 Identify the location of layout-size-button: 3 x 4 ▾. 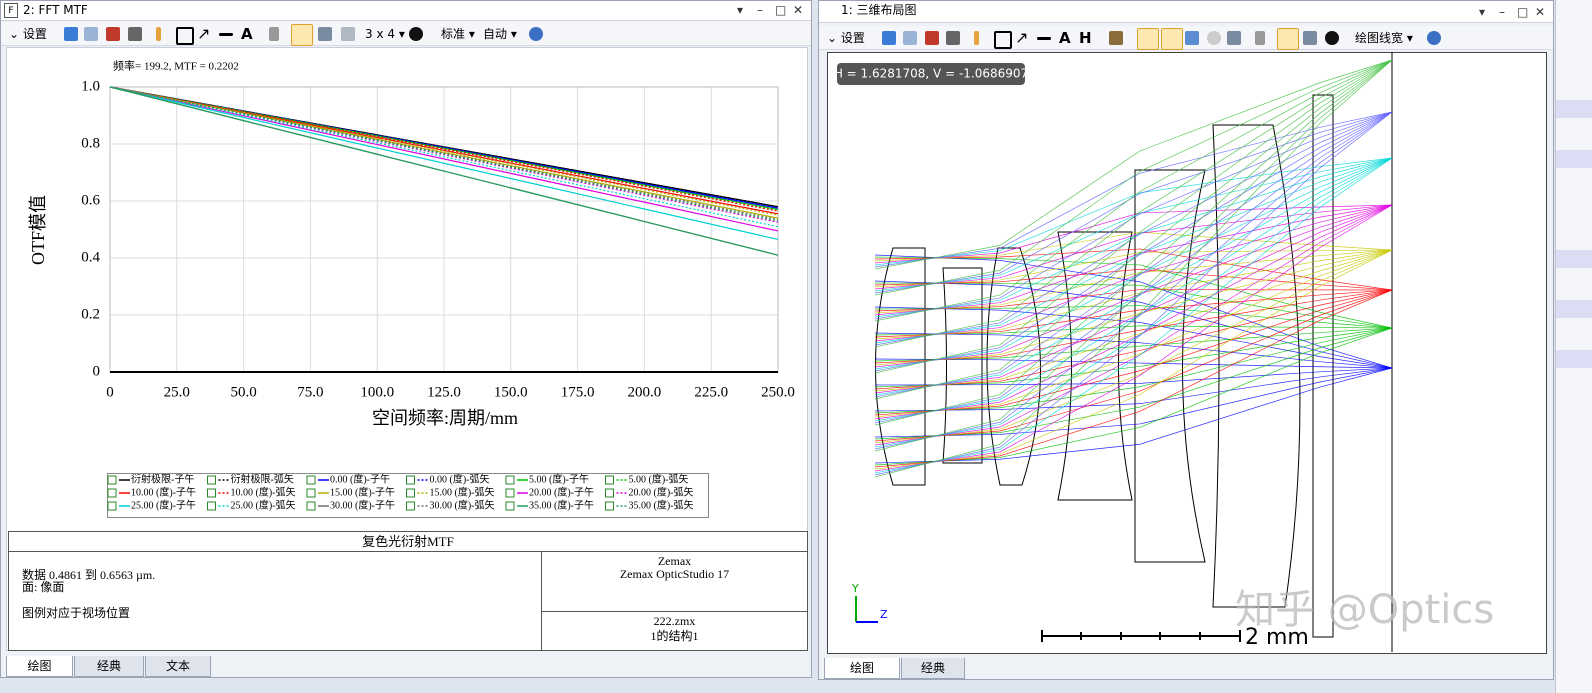
(385, 34).